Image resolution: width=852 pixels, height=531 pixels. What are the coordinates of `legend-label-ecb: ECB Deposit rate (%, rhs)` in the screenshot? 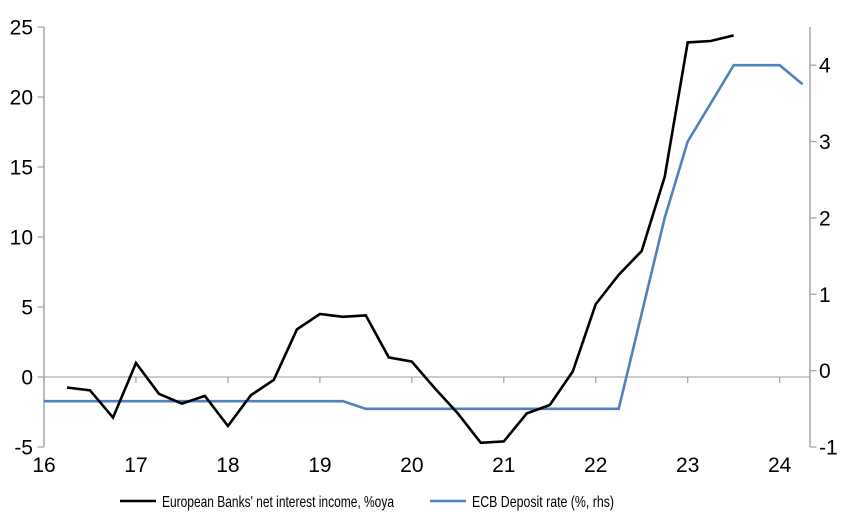 It's located at (543, 502).